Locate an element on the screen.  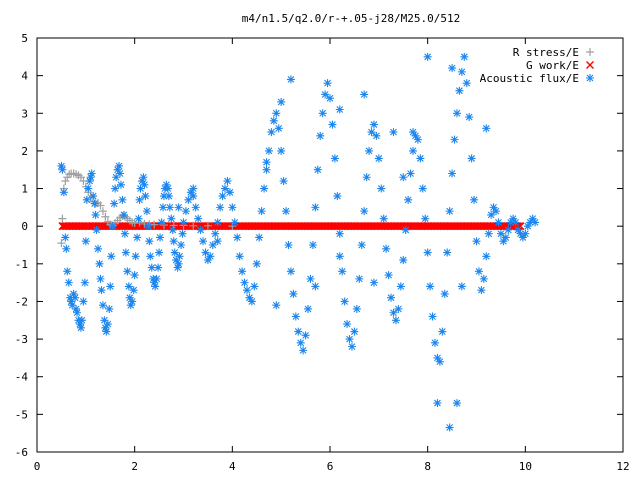
y-tick-label-1: -5 is located at coordinates (21, 414).